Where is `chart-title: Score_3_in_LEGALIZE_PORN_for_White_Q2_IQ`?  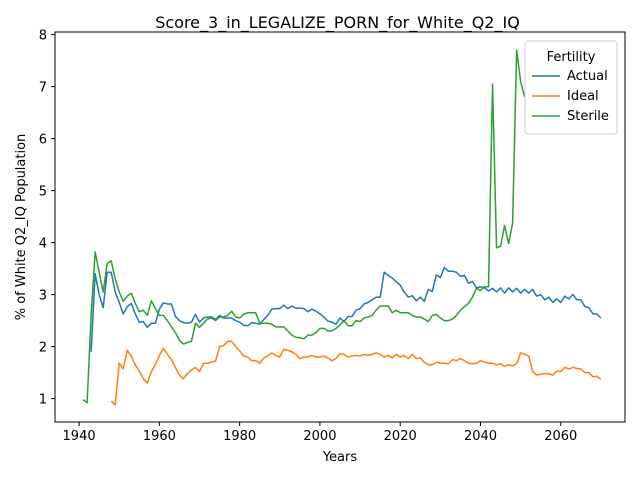 chart-title: Score_3_in_LEGALIZE_PORN_for_White_Q2_IQ is located at coordinates (337, 23).